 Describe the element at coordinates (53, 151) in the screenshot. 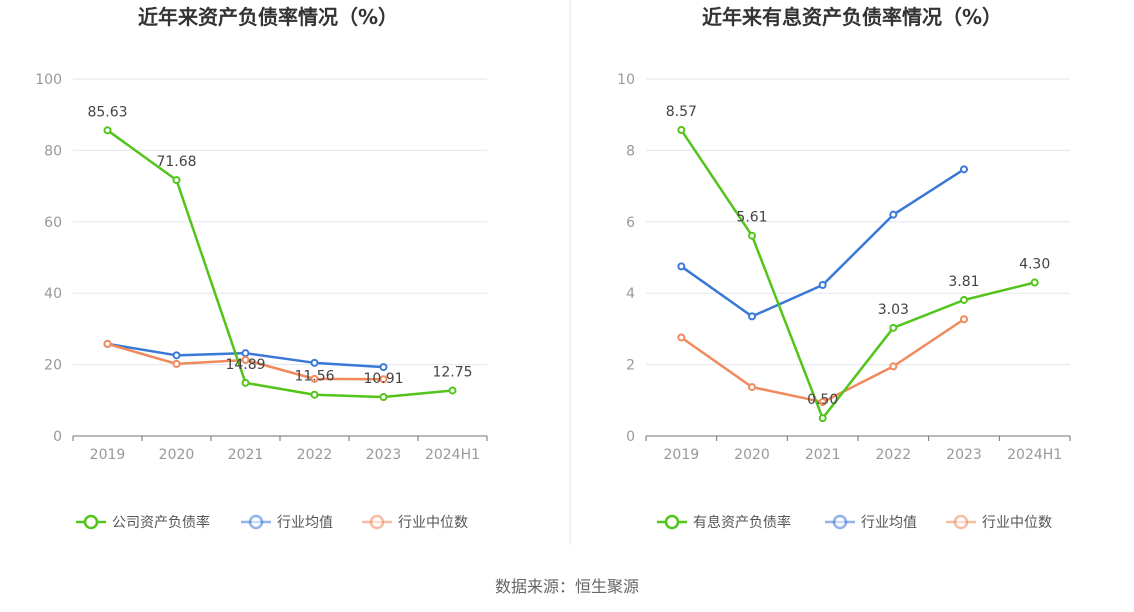

I see `y-tick-label: 80` at that location.